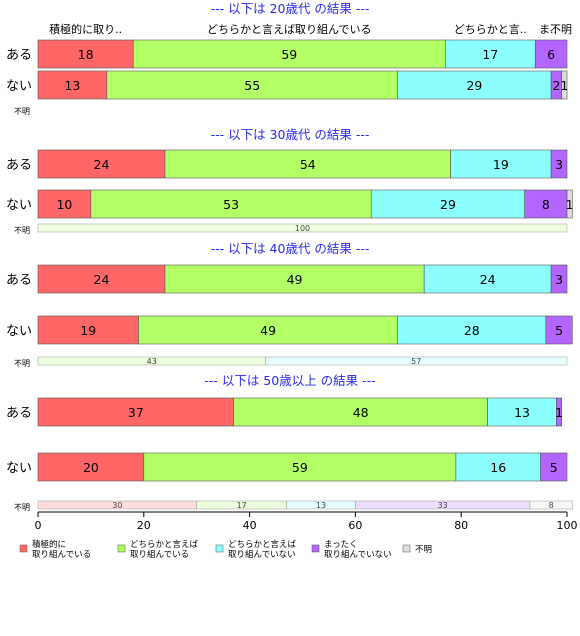 This screenshot has width=580, height=636. I want to click on data-label-1-0-0: 24, so click(102, 164).